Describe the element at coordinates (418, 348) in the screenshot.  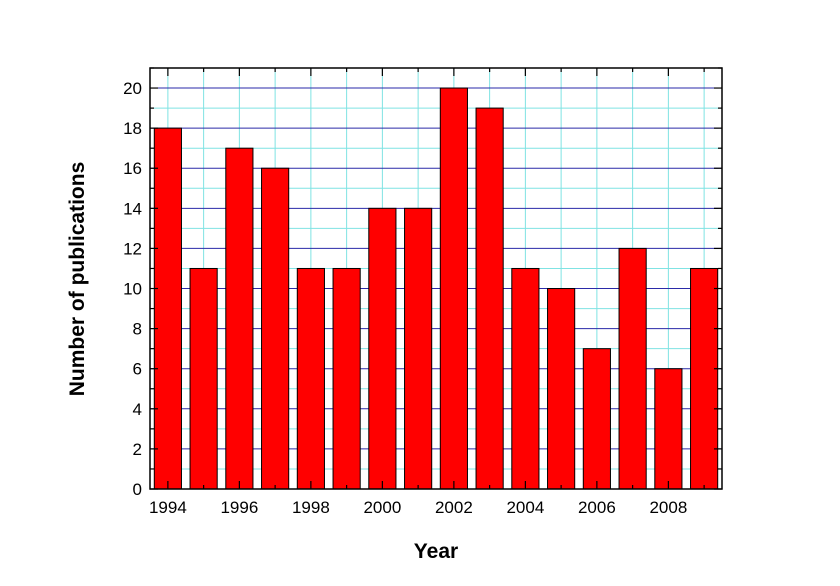
I see `bar-2001` at that location.